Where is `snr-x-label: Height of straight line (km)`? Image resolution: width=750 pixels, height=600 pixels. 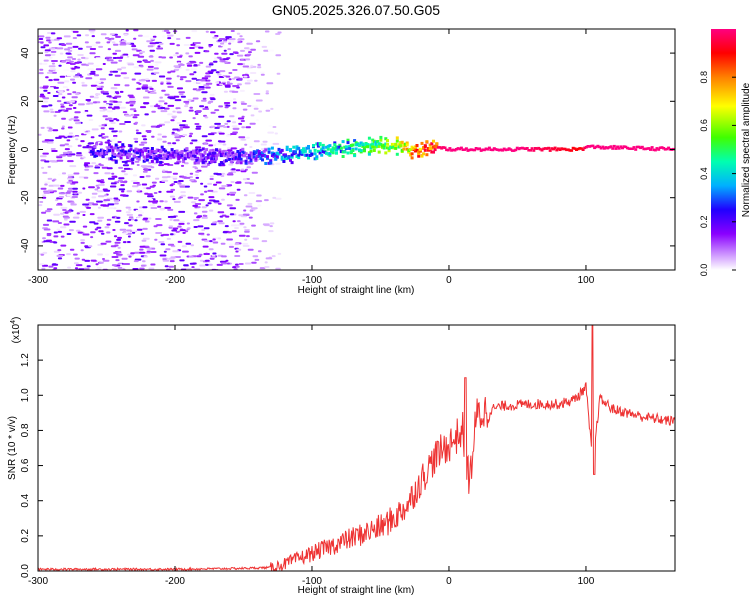 snr-x-label: Height of straight line (km) is located at coordinates (356, 590).